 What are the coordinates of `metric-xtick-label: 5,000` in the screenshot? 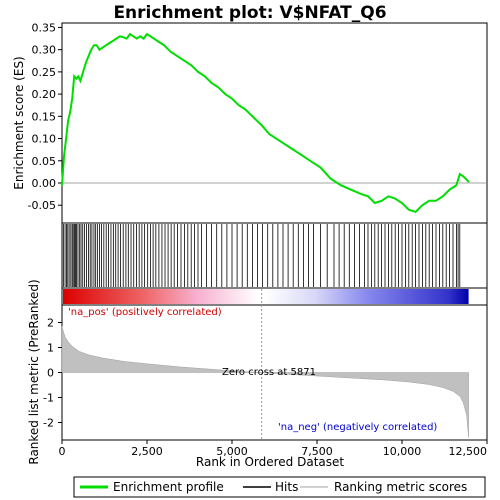 It's located at (232, 451).